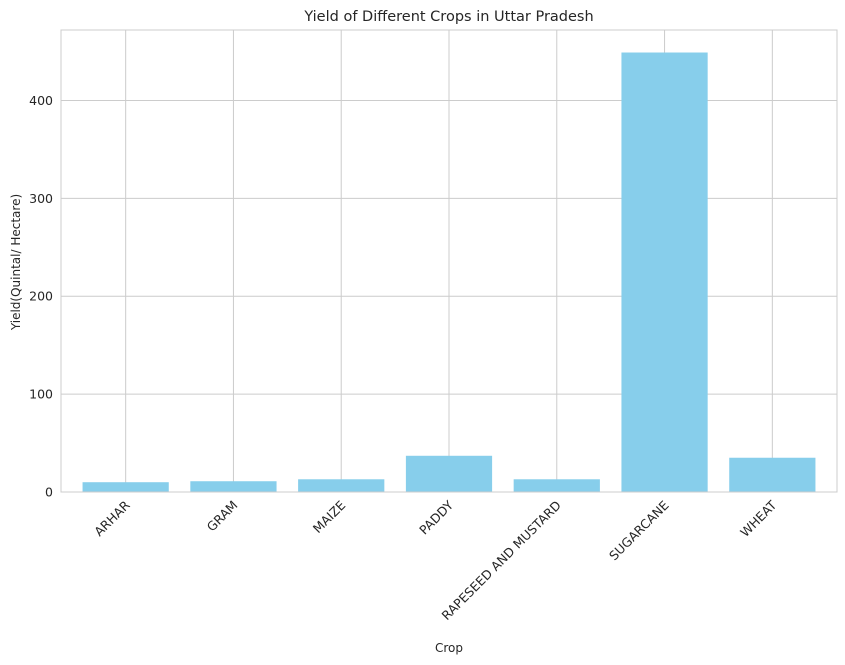 The height and width of the screenshot is (665, 845). I want to click on x-tick-label: GRAM, so click(222, 516).